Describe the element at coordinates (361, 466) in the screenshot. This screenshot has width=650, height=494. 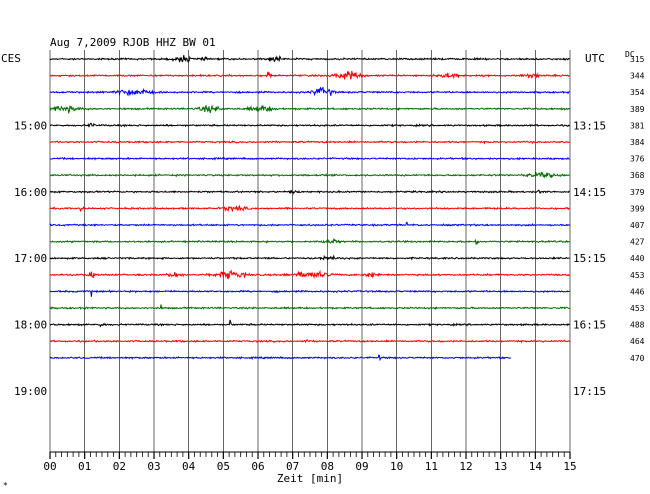
I see `x-tick-label: 09` at that location.